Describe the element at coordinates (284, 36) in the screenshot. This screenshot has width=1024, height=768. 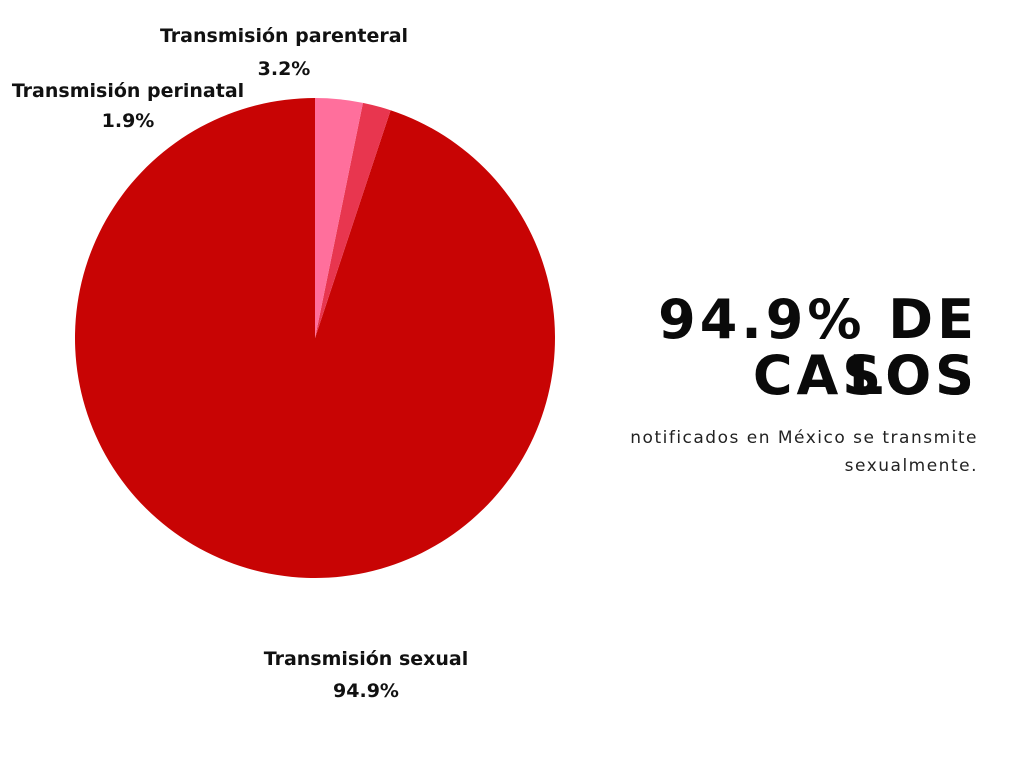
I see `slice-label: Transmisión parenteral` at that location.